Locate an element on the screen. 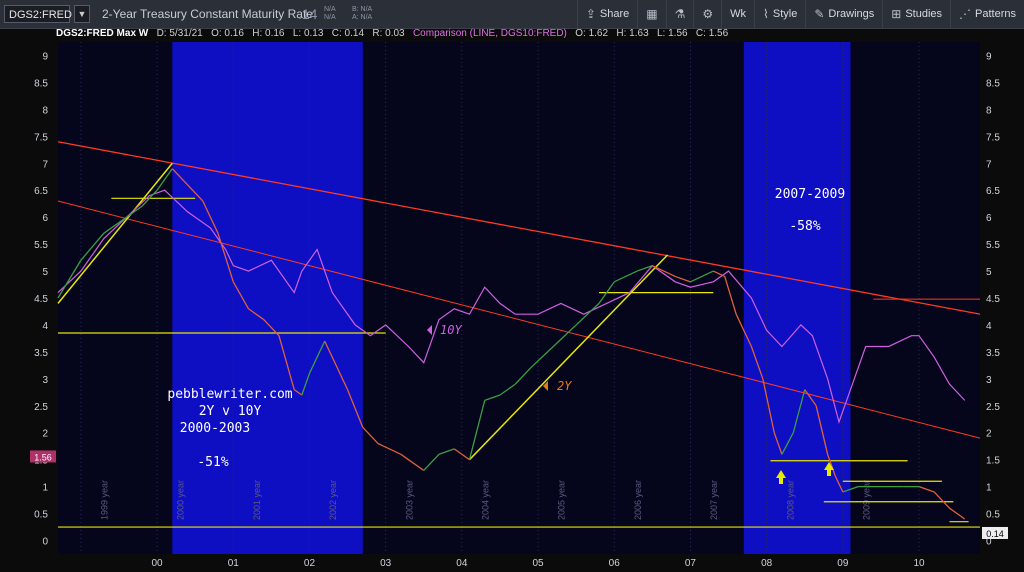  year-label: 2000 year is located at coordinates (181, 500).